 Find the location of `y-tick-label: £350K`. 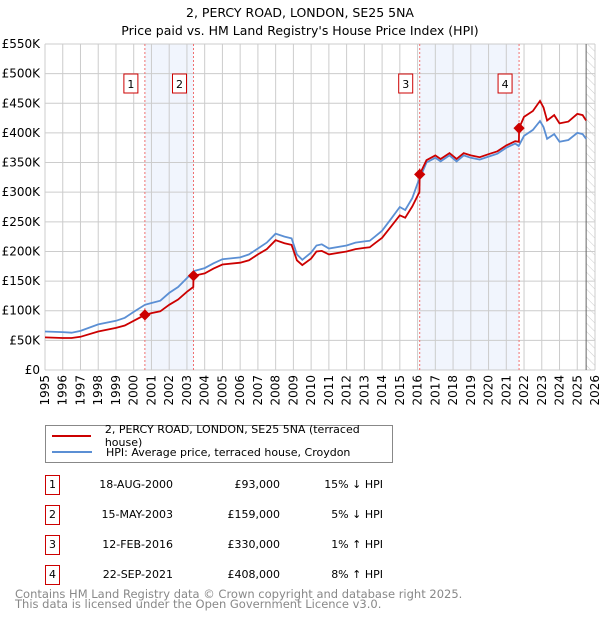

y-tick-label: £350K is located at coordinates (22, 163).